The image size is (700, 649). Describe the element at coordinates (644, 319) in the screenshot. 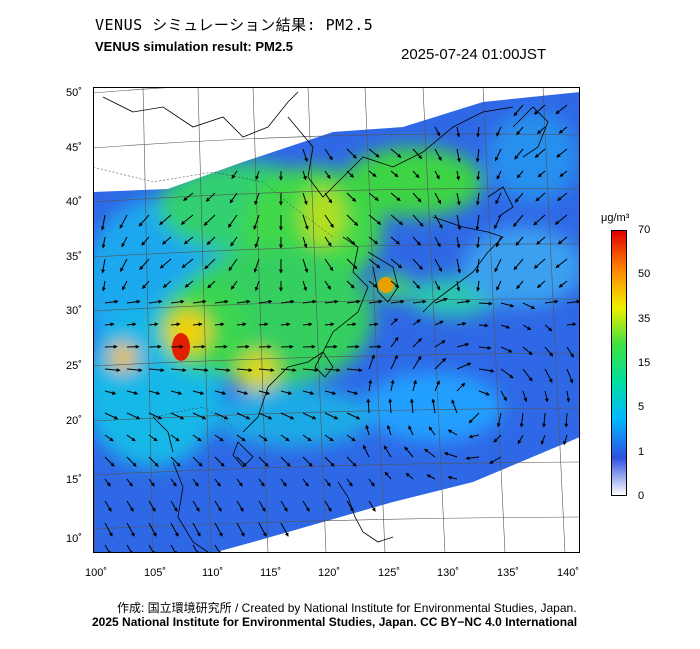

I see `colorbar-tick-35: 35` at that location.